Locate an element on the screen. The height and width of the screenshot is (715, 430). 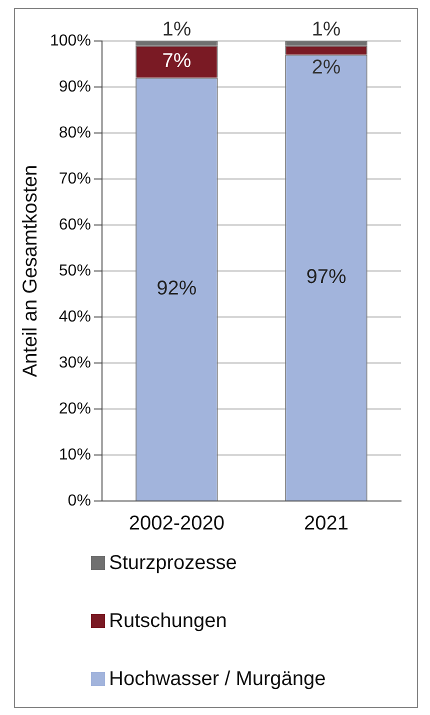
y-tick-label: 100% is located at coordinates (70, 41).